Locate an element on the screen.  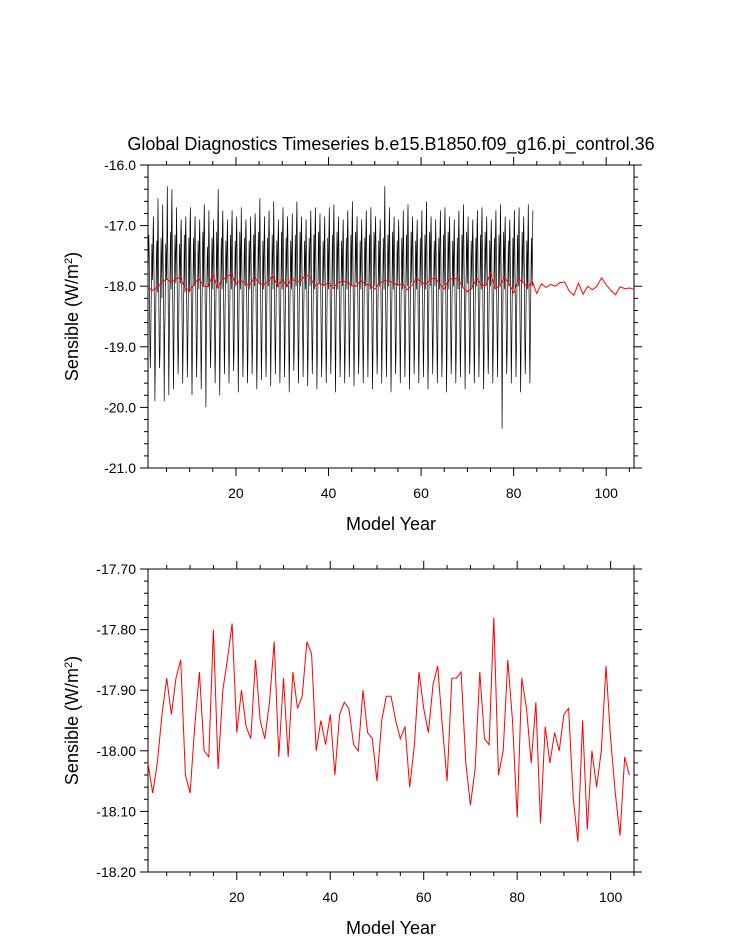
y-tick-label: -21.0 is located at coordinates (120, 468).